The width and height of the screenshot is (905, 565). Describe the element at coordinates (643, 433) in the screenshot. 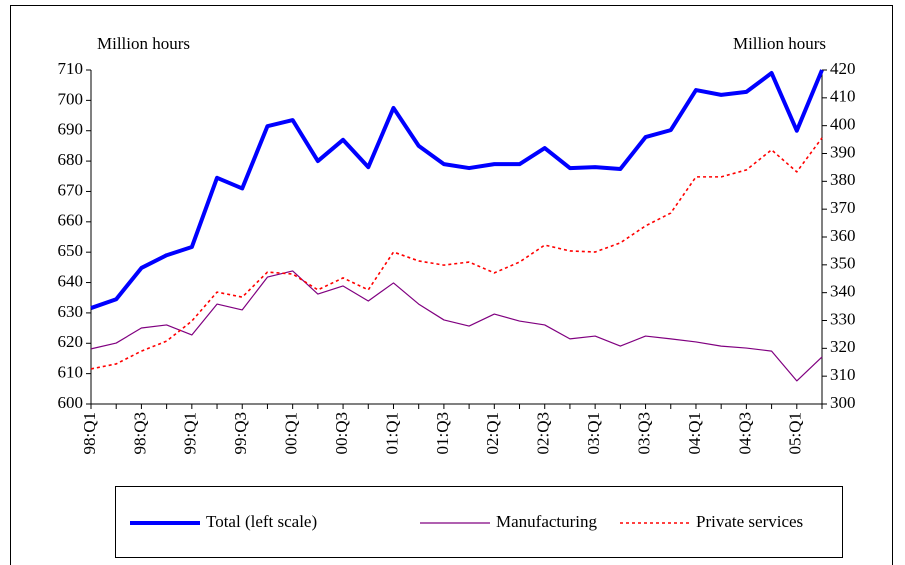

I see `x-tick-label: 03:Q3` at that location.